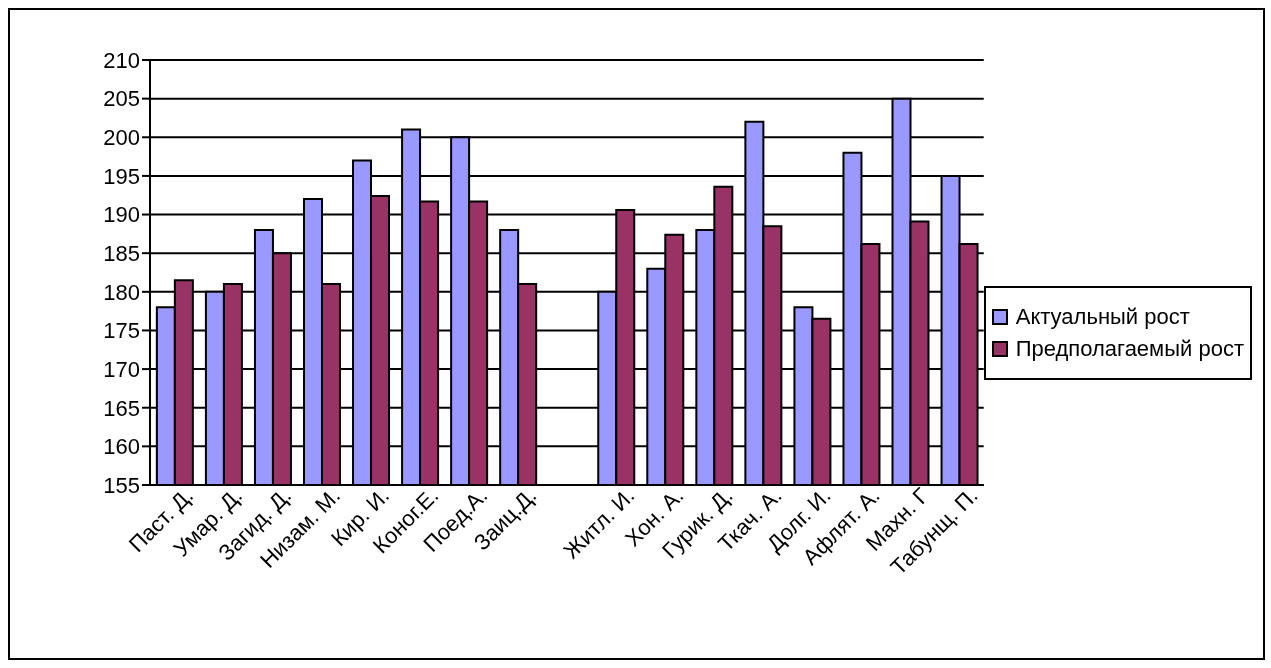 The image size is (1271, 668). What do you see at coordinates (121, 138) in the screenshot?
I see `y-tick-label: 200` at bounding box center [121, 138].